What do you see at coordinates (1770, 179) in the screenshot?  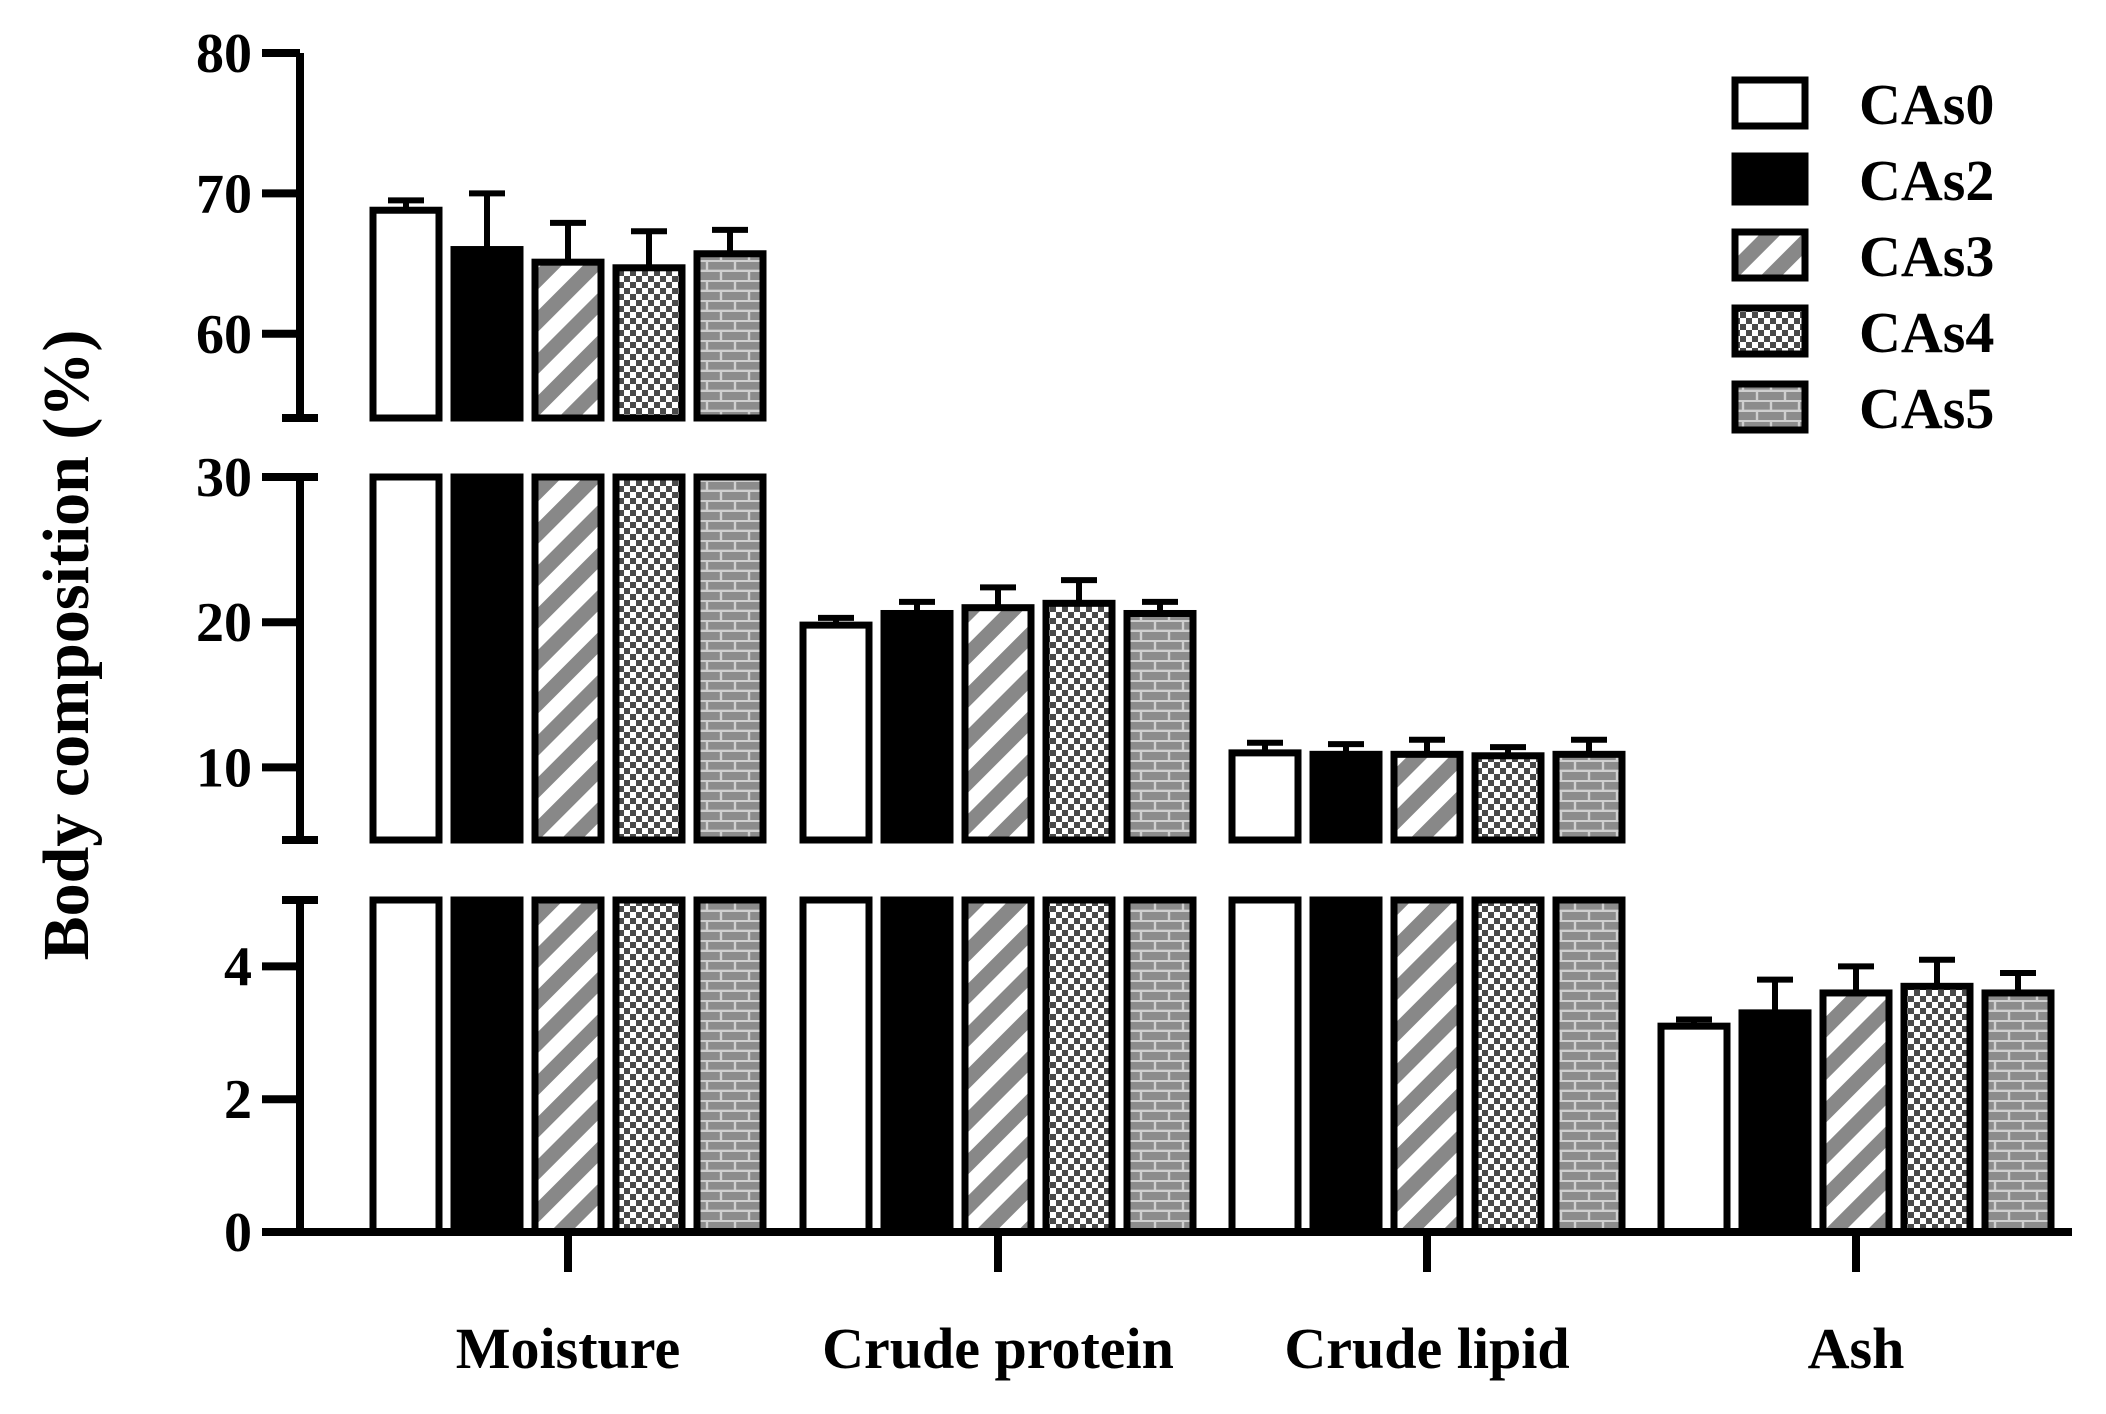 I see `legend-swatch-cas2` at bounding box center [1770, 179].